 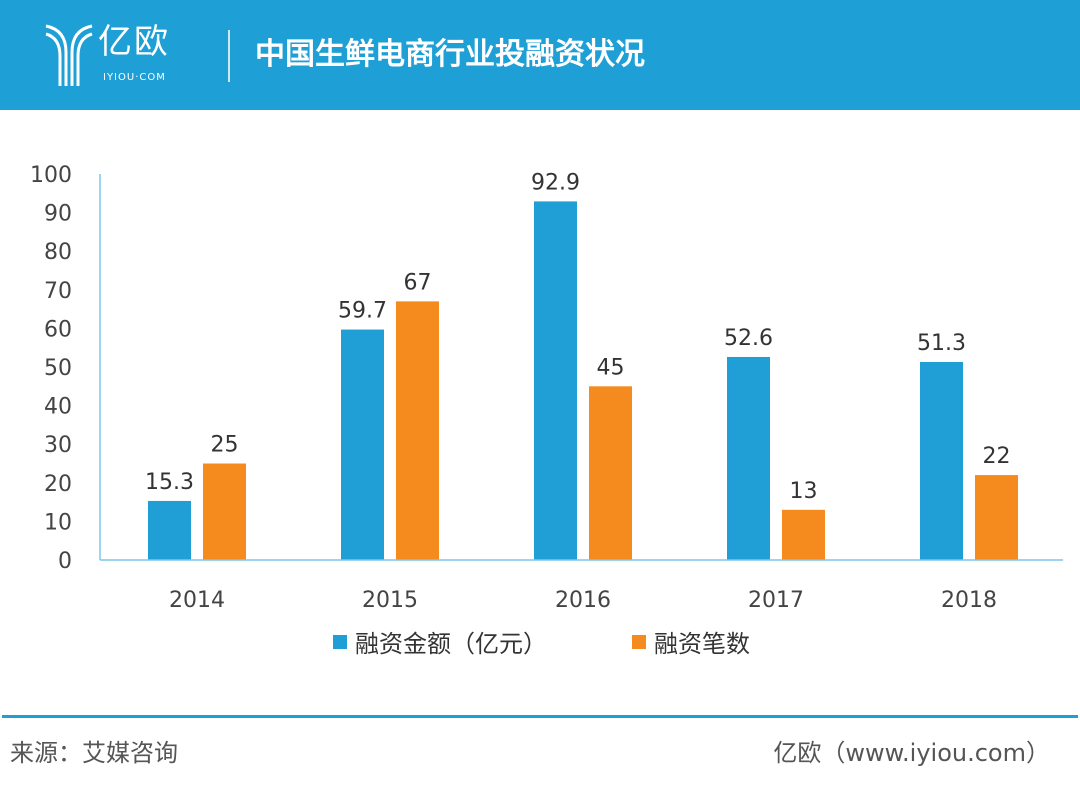 I want to click on logo-text: 亿欧, so click(x=134, y=42).